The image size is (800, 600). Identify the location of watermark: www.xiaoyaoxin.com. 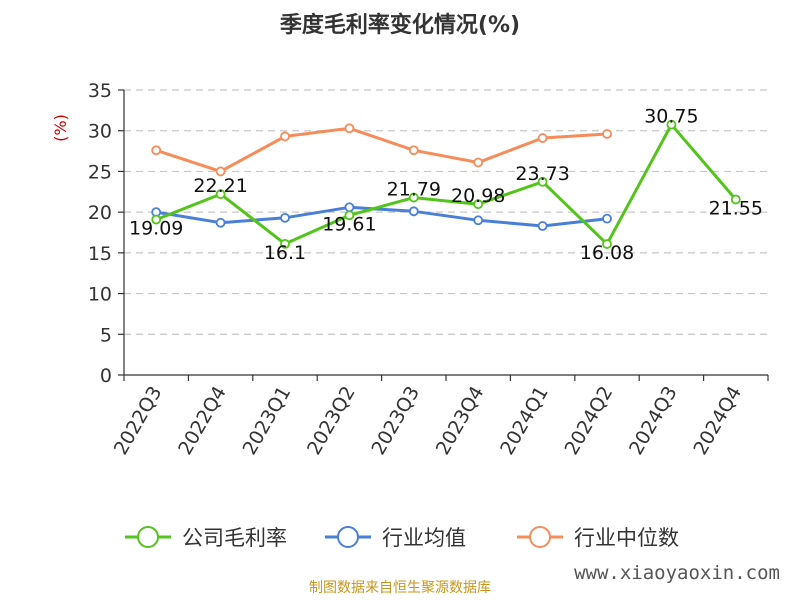
(677, 573).